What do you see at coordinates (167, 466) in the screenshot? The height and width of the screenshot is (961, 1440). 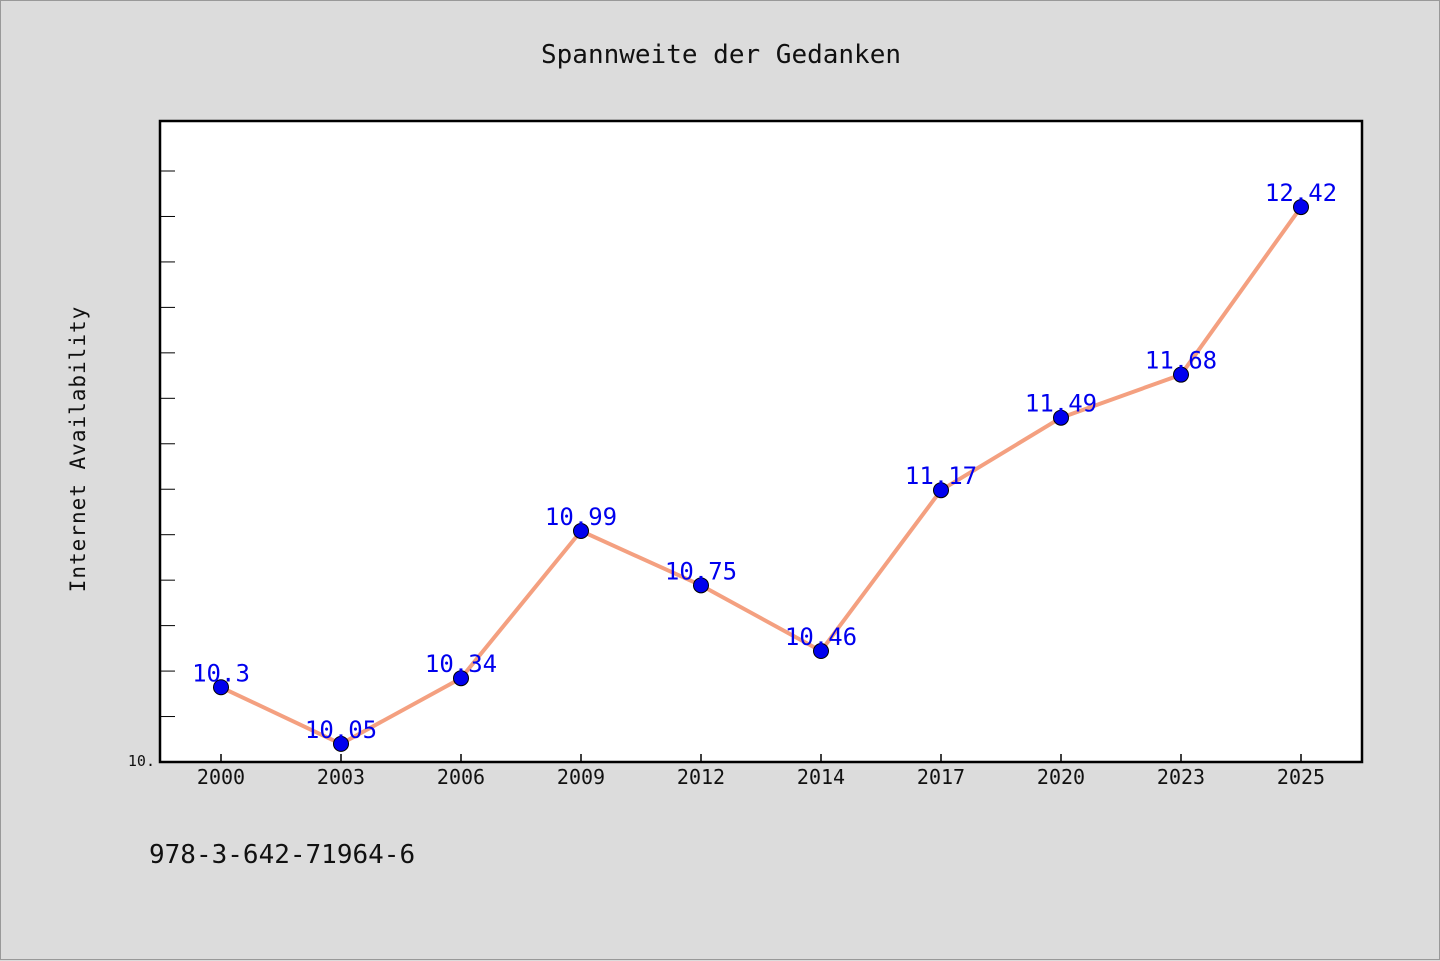 I see `y-axis-ticks` at bounding box center [167, 466].